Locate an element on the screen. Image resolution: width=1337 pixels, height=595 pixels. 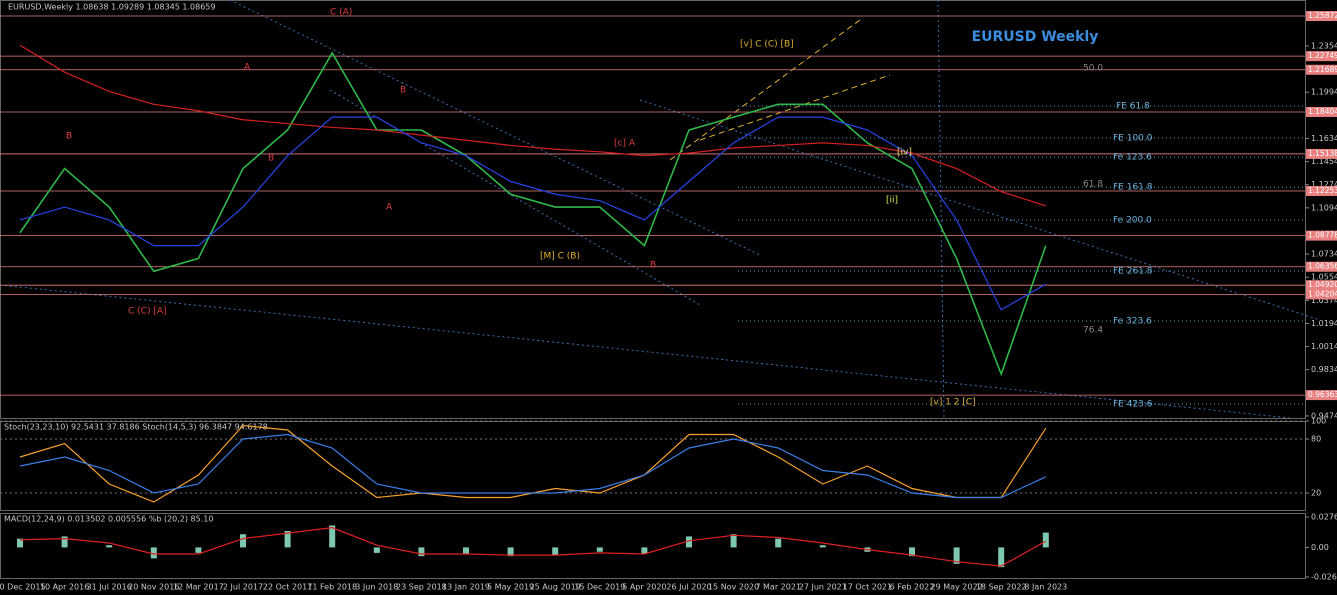
x-tick-label: 22 Oct 2017 is located at coordinates (287, 587).